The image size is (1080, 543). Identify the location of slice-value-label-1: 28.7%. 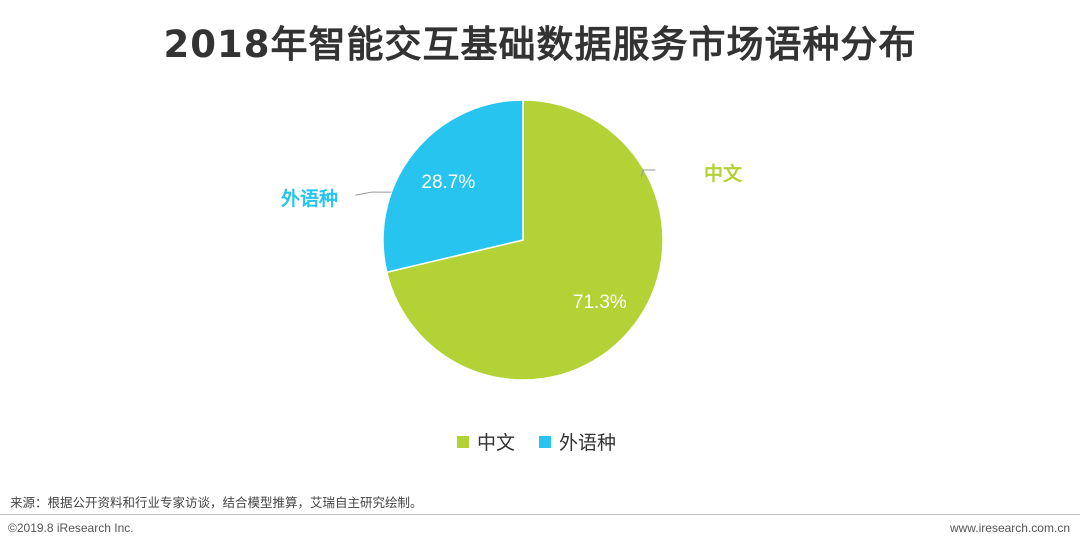
(448, 182).